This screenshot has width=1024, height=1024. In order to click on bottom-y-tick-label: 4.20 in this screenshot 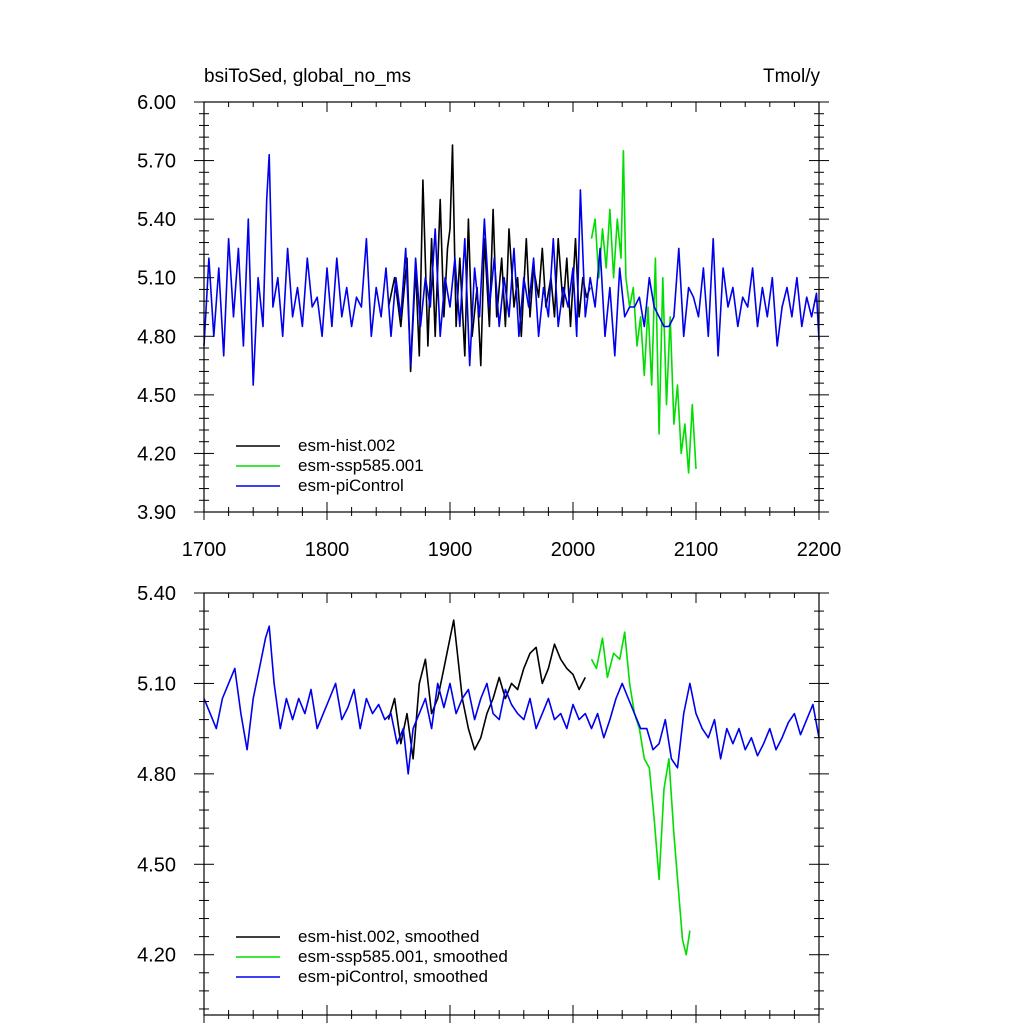, I will do `click(156, 956)`.